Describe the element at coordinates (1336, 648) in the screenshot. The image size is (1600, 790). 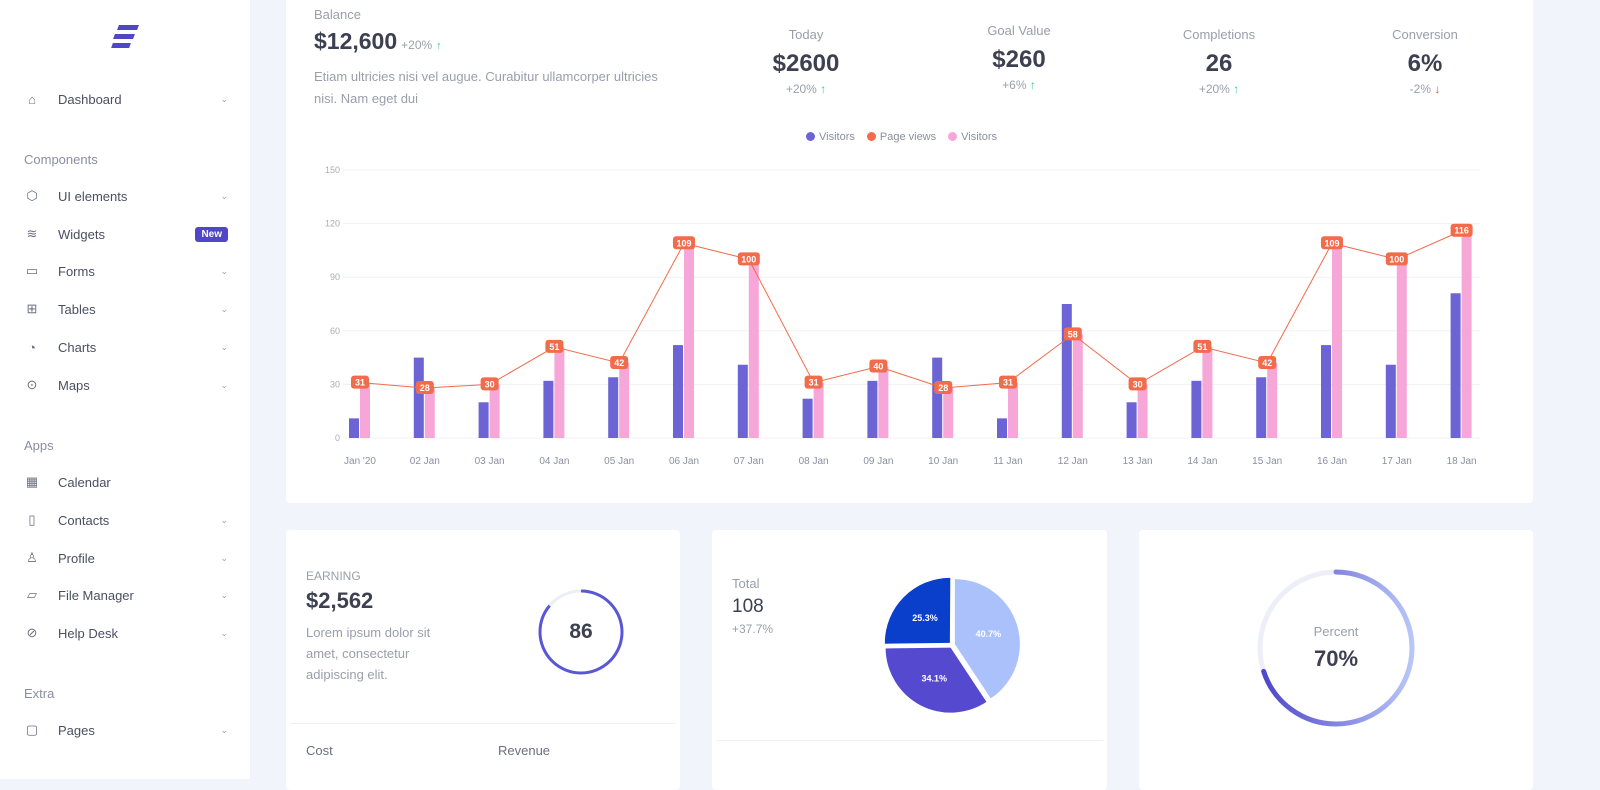
I see `percent-ring` at that location.